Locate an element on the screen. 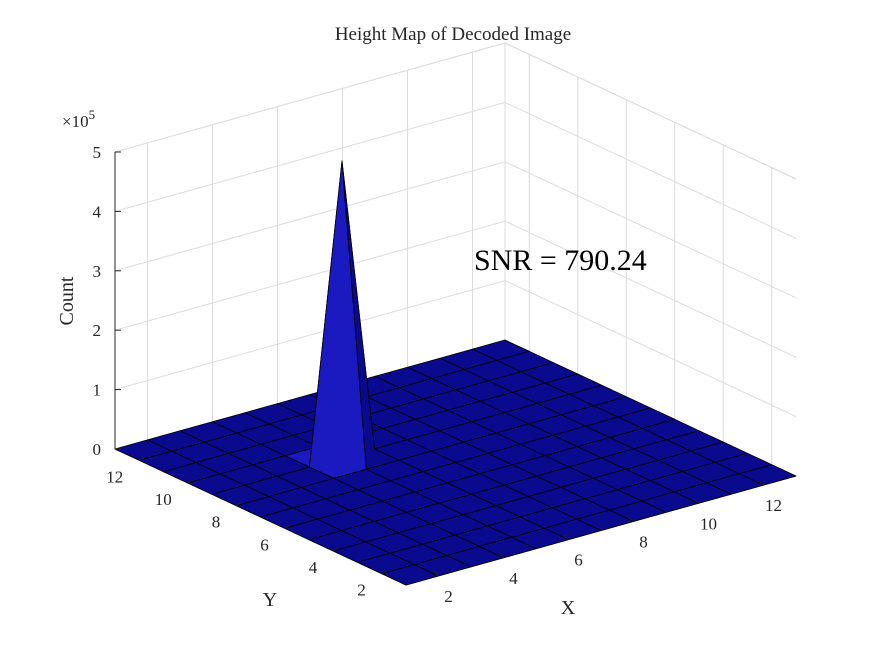 The height and width of the screenshot is (656, 875). z-tick-label-3: 3 is located at coordinates (97, 271).